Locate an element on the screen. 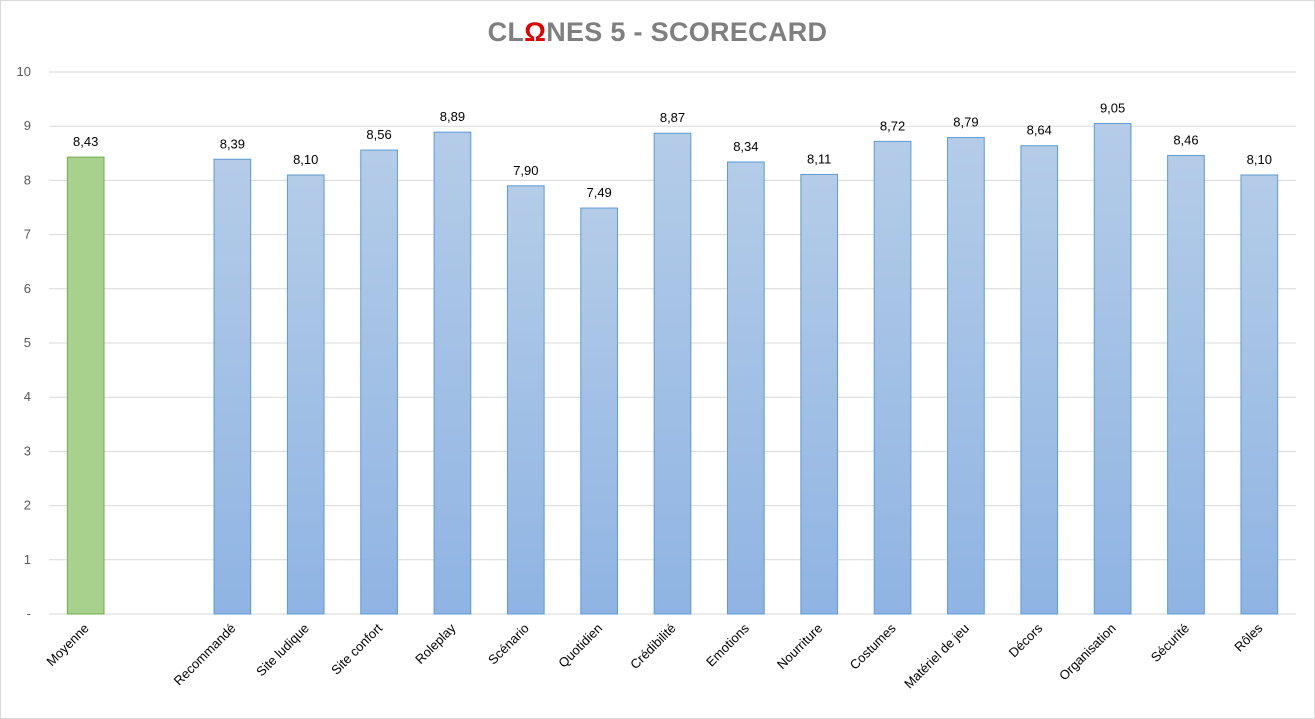  category-label: Matériel de jeu is located at coordinates (936, 656).